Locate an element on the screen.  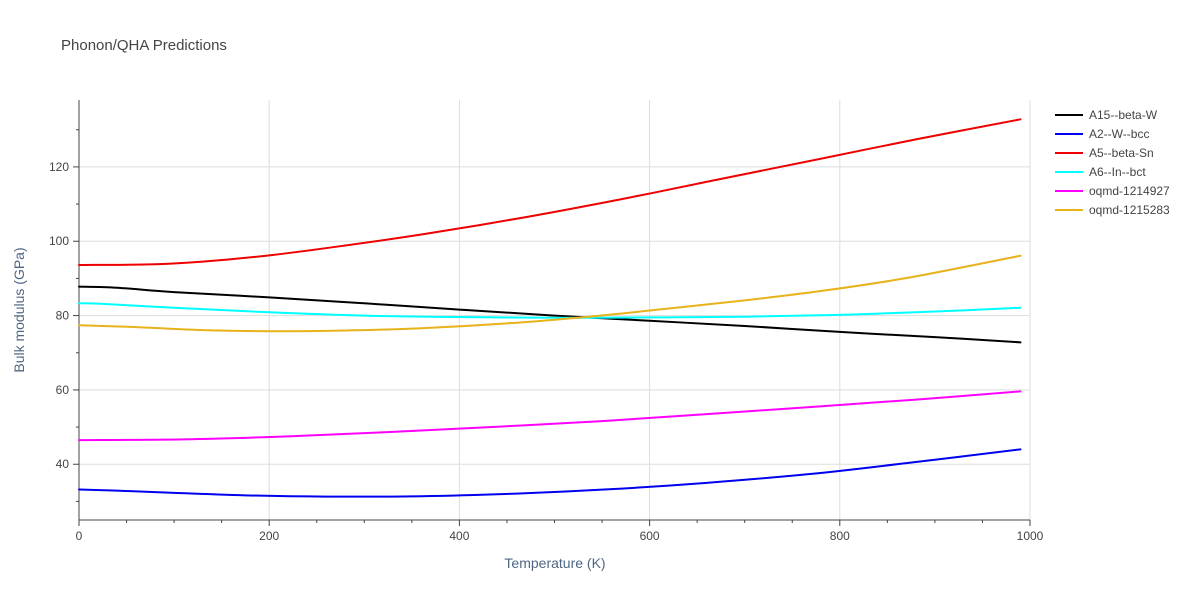
legend-item: oqmd-1215283 is located at coordinates (1112, 210).